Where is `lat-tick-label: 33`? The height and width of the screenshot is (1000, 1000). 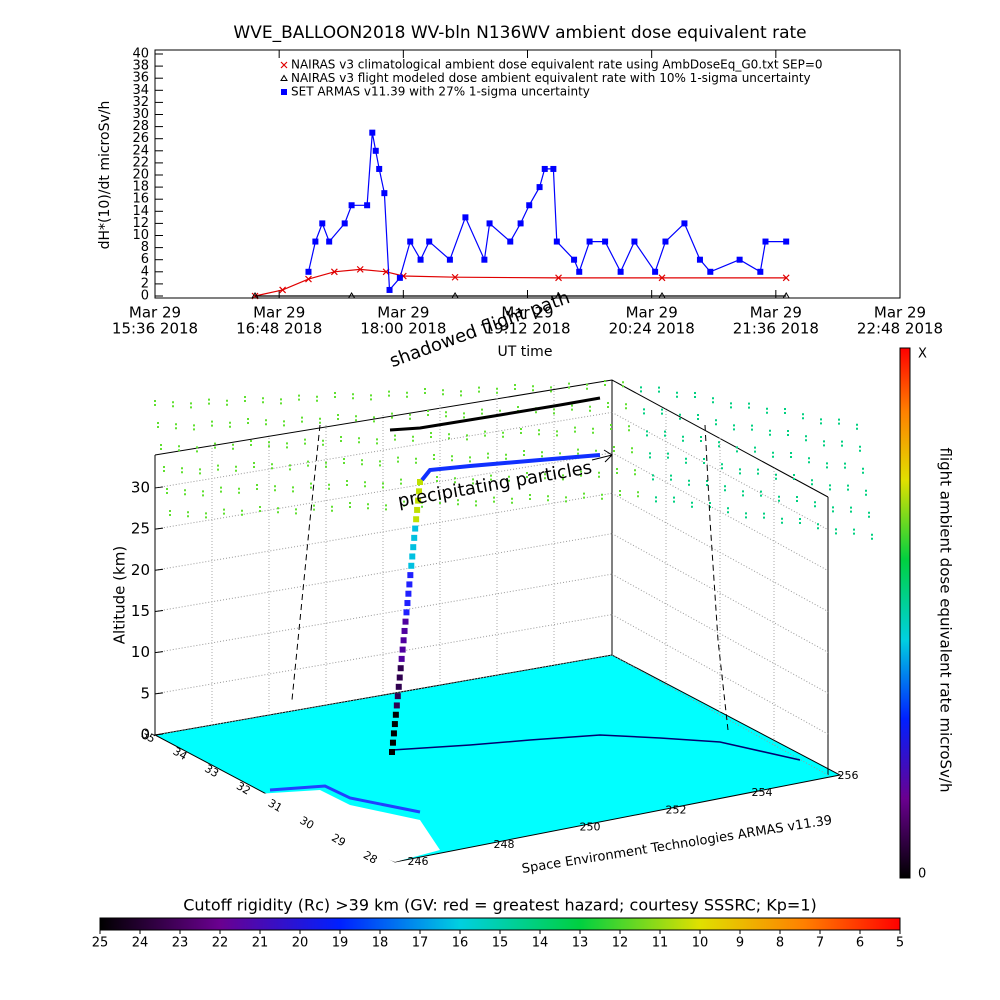 lat-tick-label: 33 is located at coordinates (211, 771).